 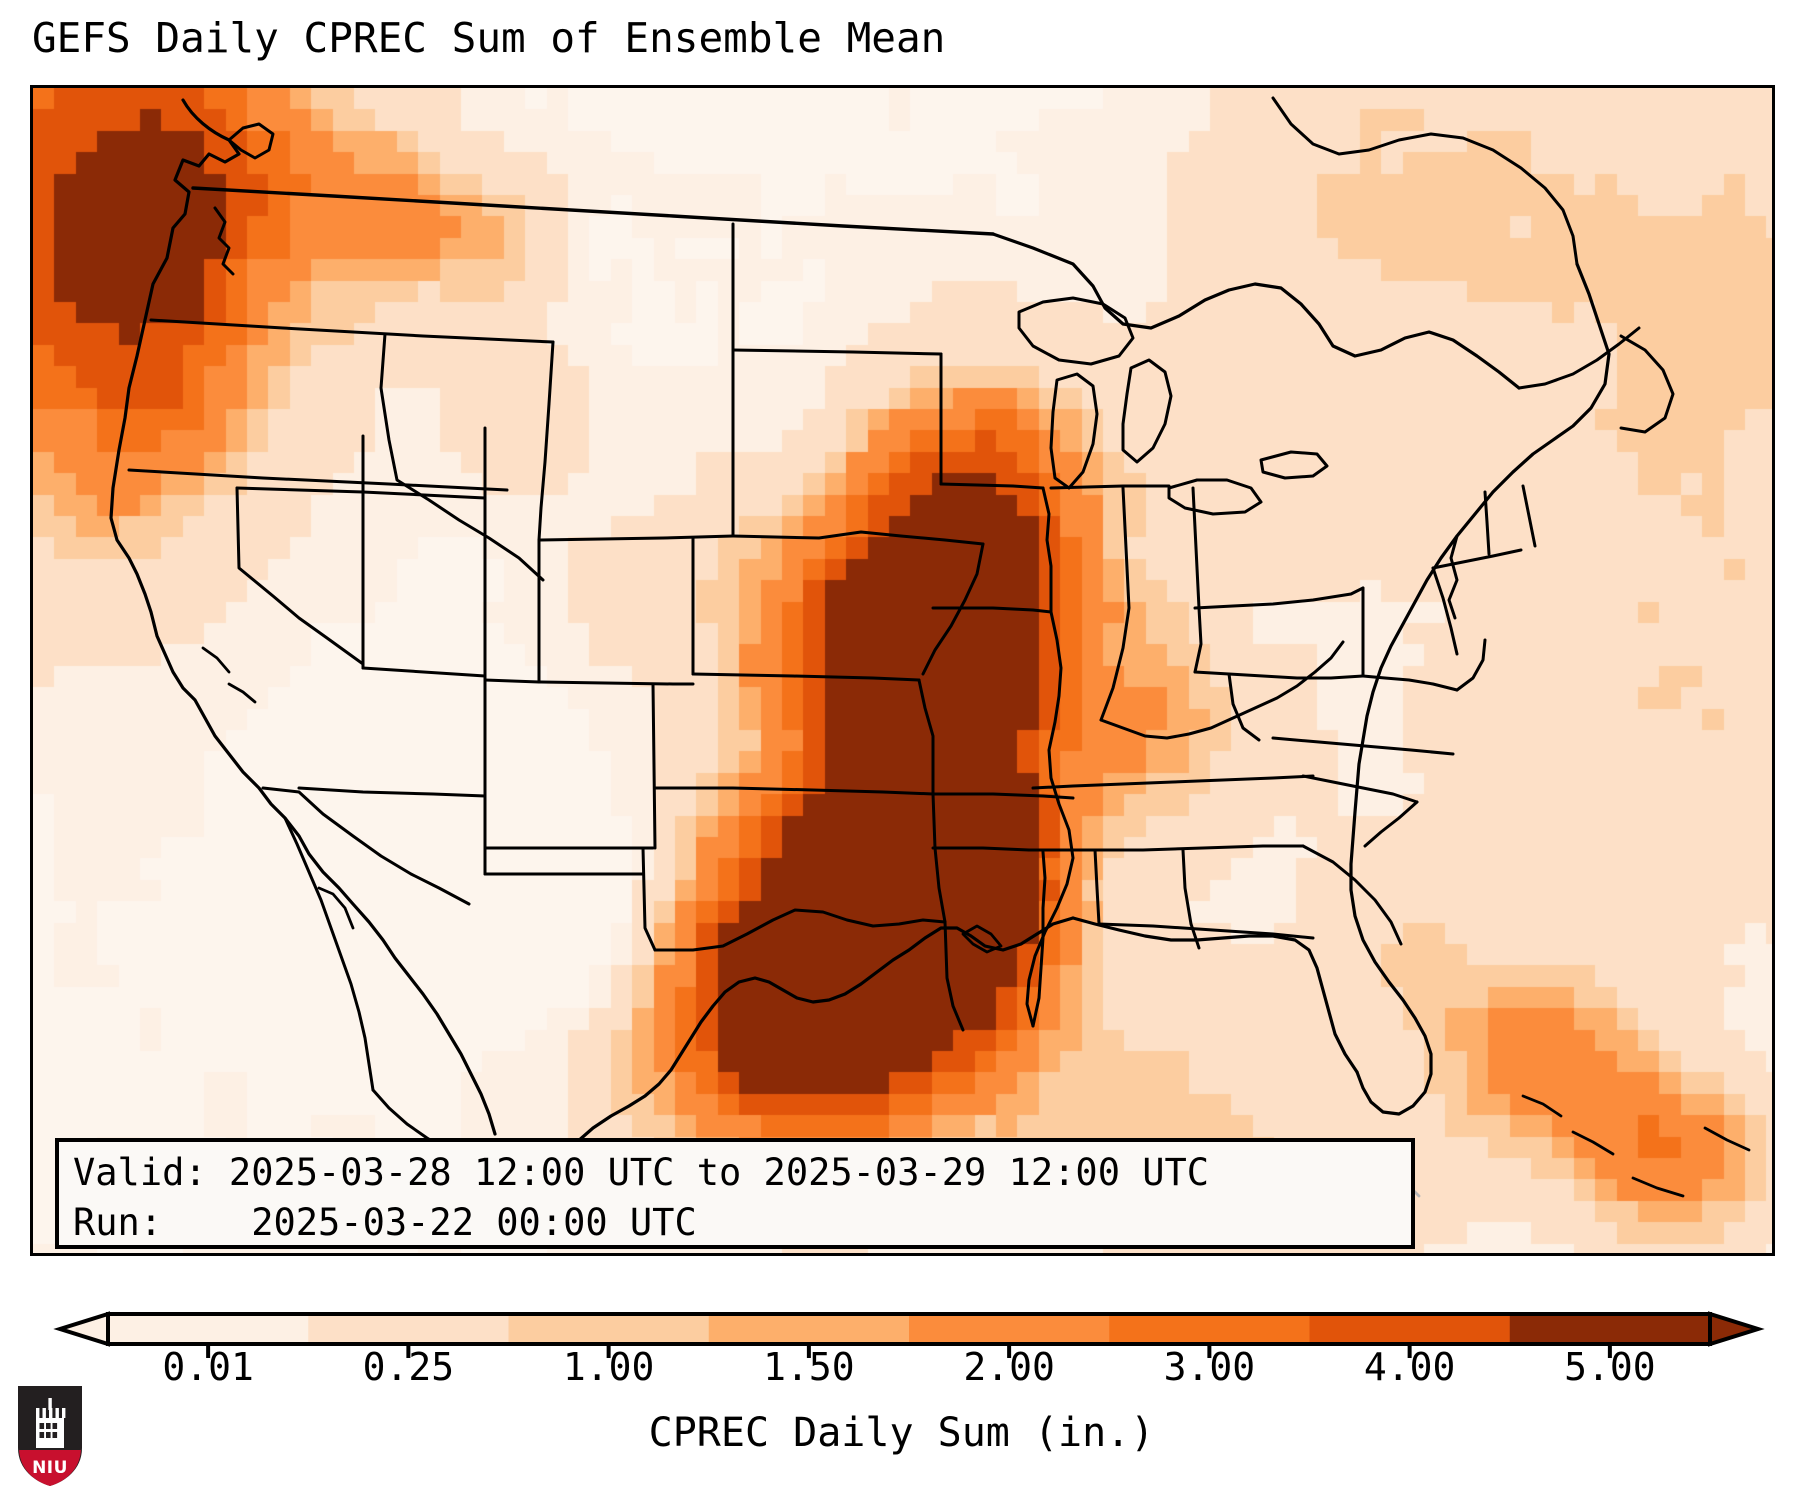 What do you see at coordinates (385, 1222) in the screenshot?
I see `run-time-line: Run: 2025-03-22 00:00 UTC` at bounding box center [385, 1222].